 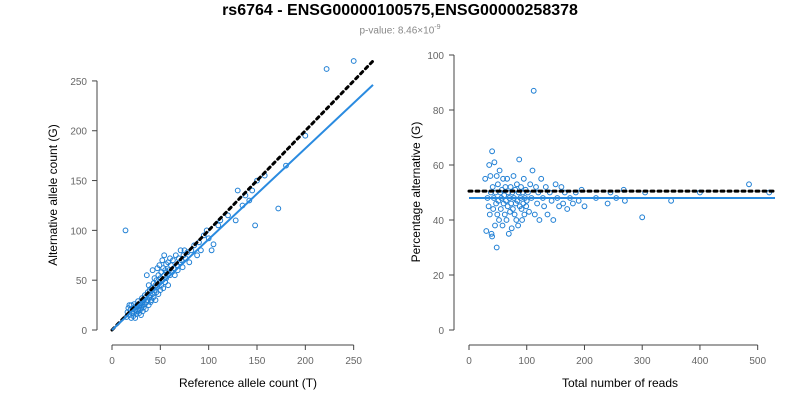 I want to click on right-y-tick-label: 100, so click(x=435, y=56).